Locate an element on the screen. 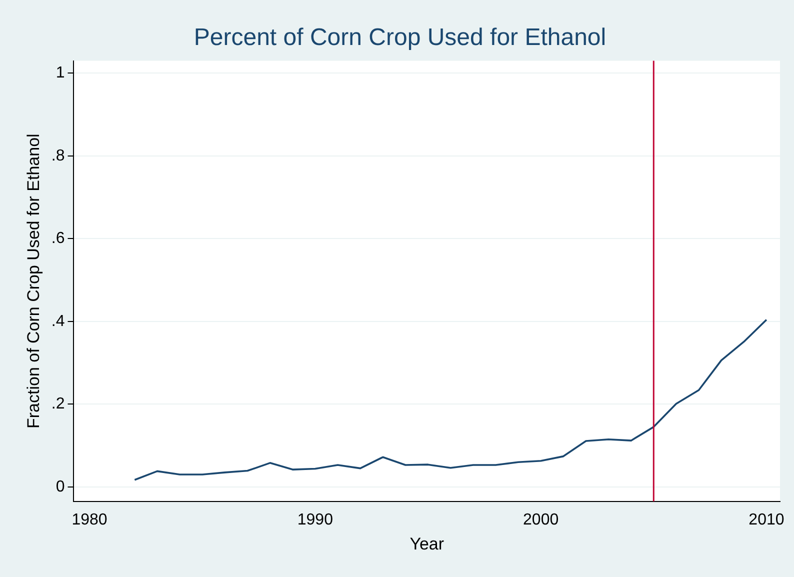  y-tick-label: .6 is located at coordinates (58, 239).